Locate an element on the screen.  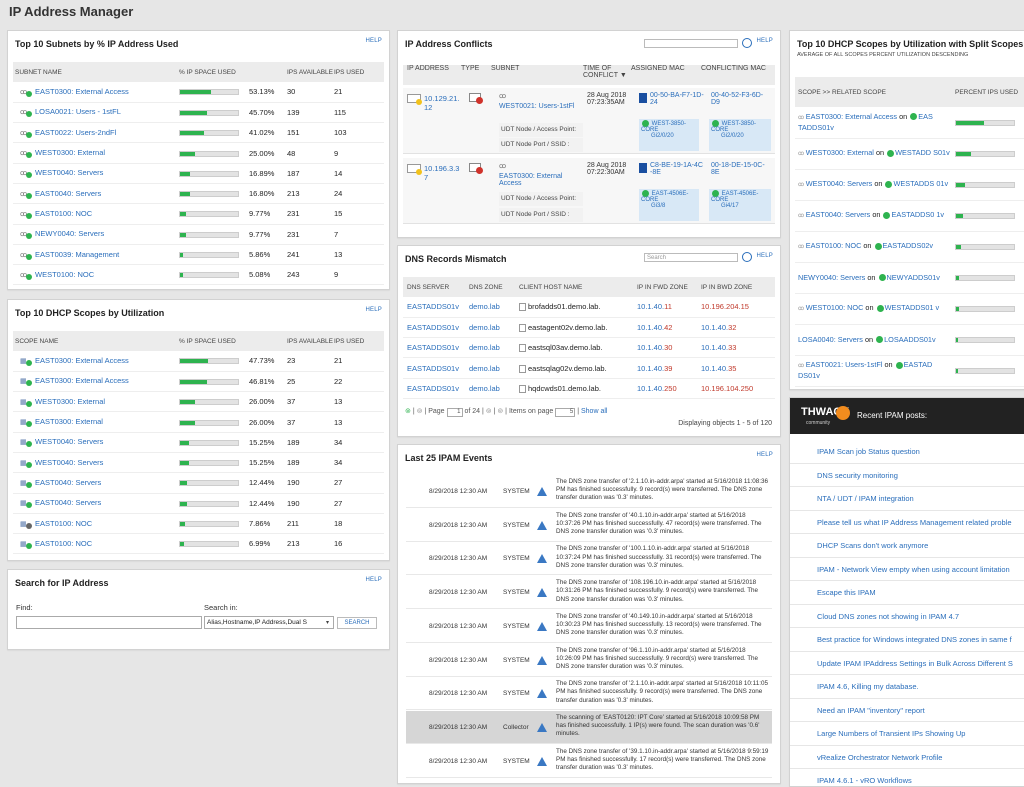
row-name-link: WEST0040: Servers is located at coordinates (69, 442).